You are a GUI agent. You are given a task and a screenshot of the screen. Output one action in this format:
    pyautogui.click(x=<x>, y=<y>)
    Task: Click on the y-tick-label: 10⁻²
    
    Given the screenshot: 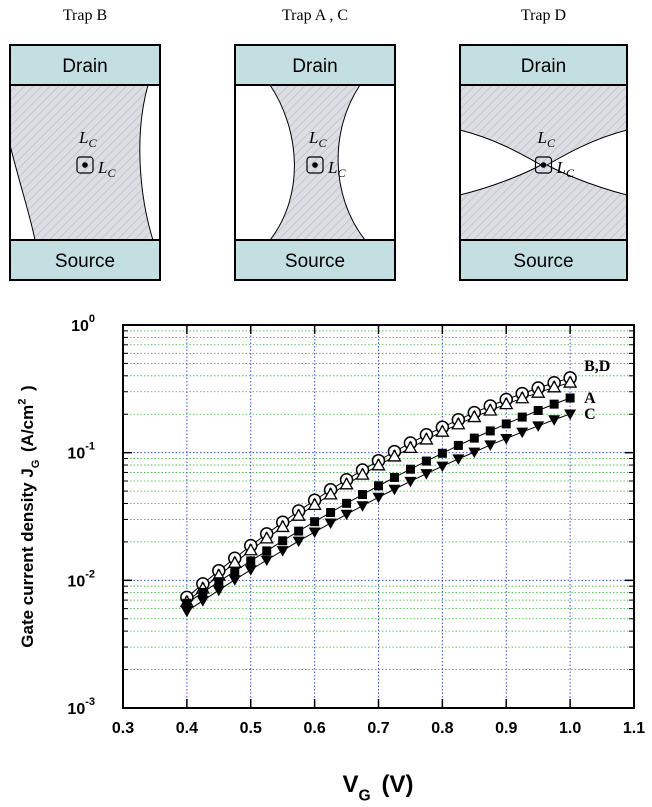 What is the action you would take?
    pyautogui.click(x=81, y=579)
    